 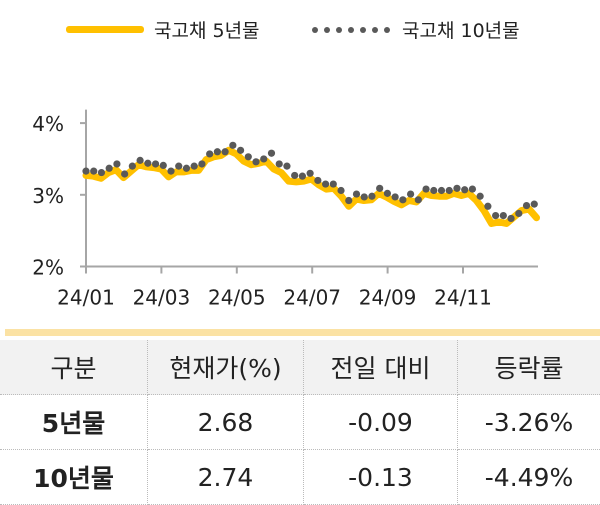 I want to click on y-tick-label: 3%, so click(x=48, y=196).